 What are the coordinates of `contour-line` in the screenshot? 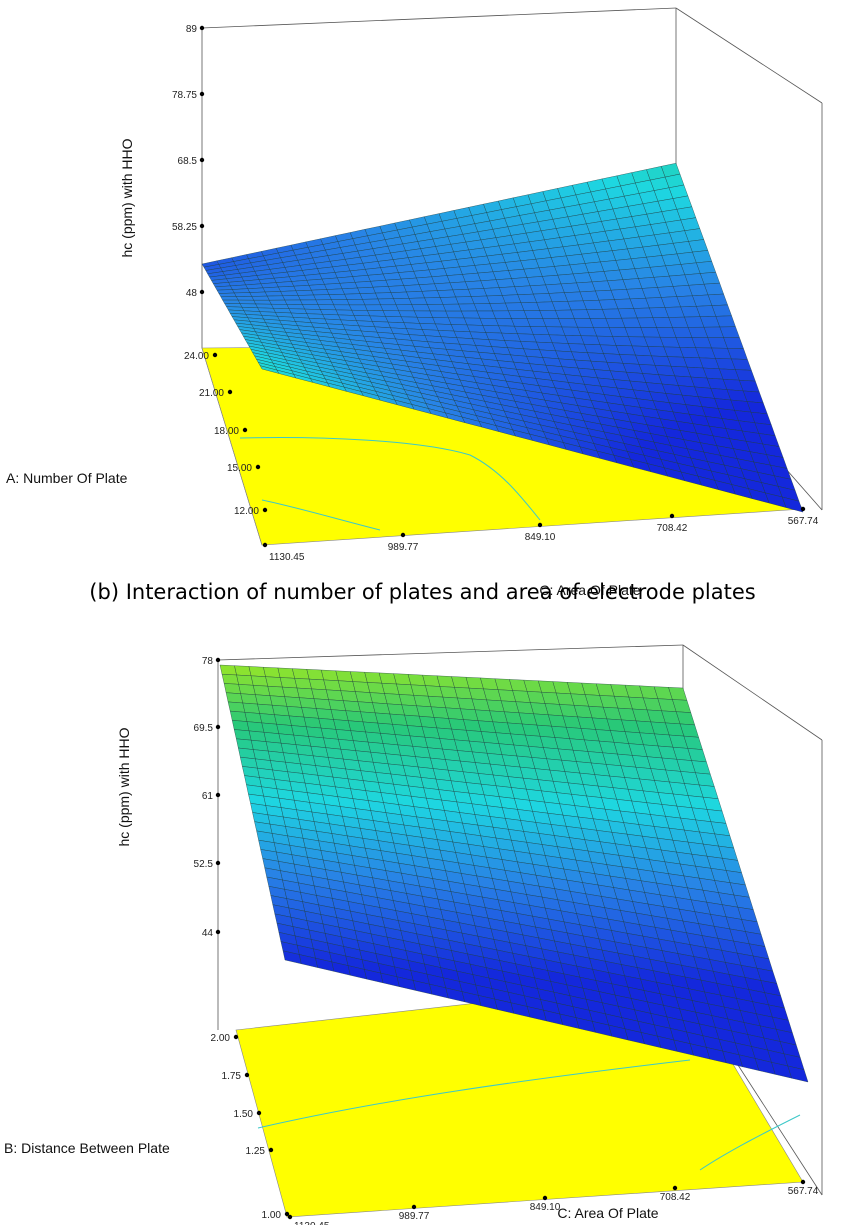 It's located at (750, 1142).